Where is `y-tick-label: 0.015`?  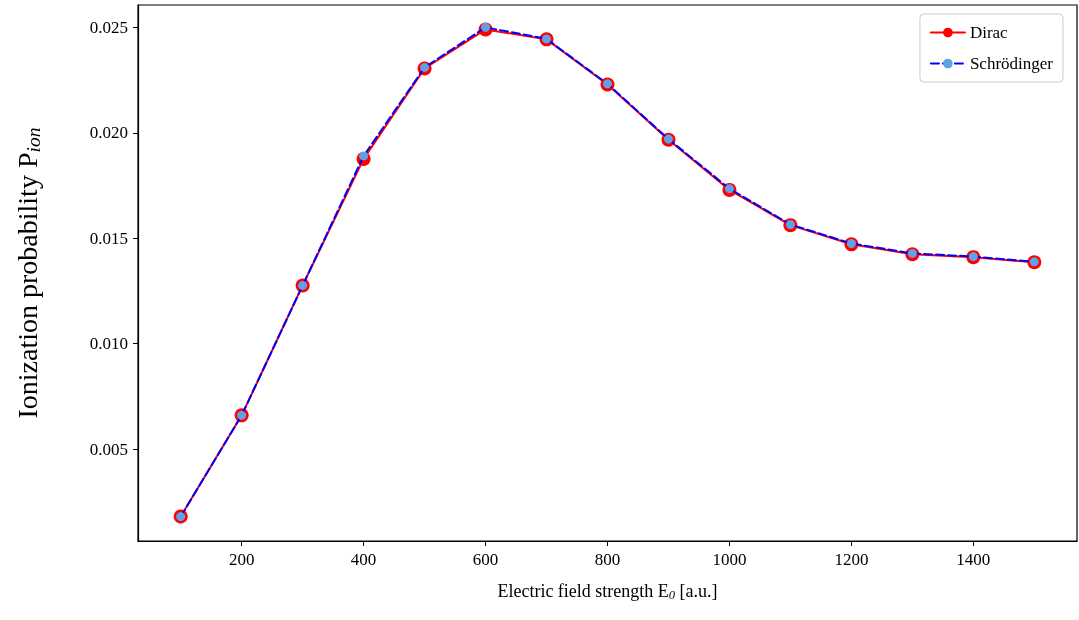 y-tick-label: 0.015 is located at coordinates (108, 238).